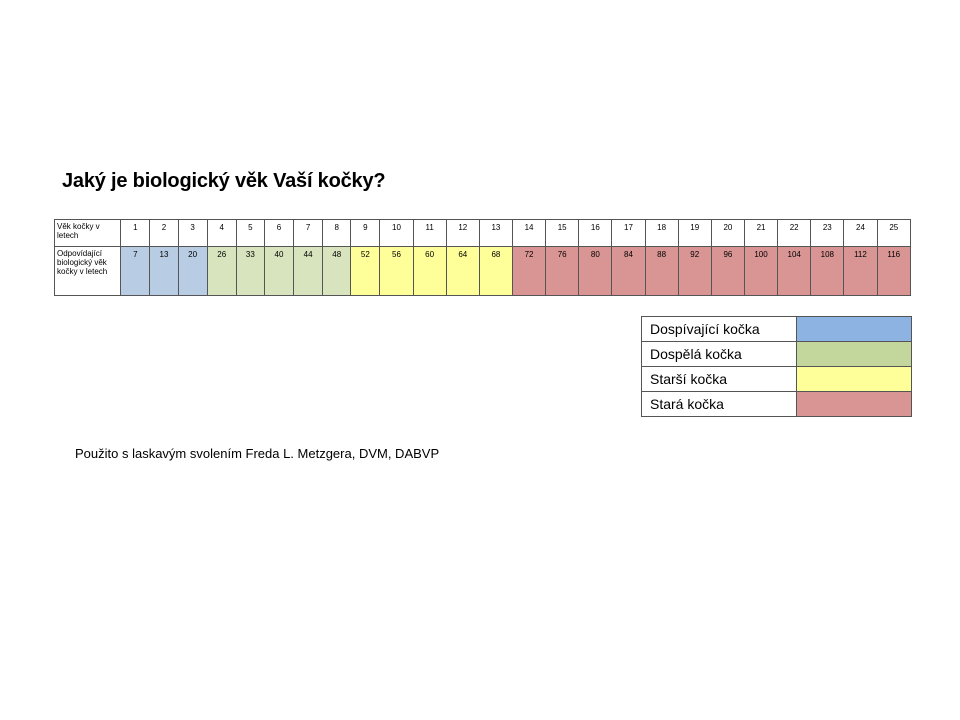  Describe the element at coordinates (221, 271) in the screenshot. I see `biological-age-cell: 26` at that location.